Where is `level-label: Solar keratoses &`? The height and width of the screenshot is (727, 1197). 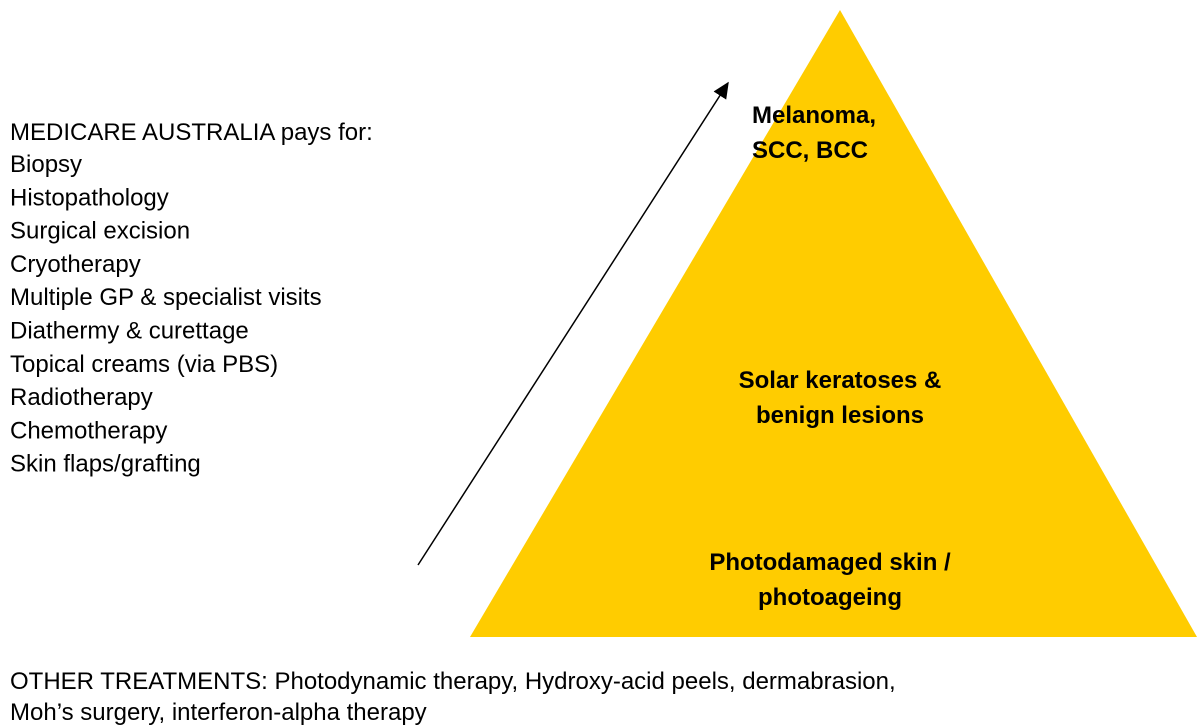
level-label: Solar keratoses & is located at coordinates (840, 380).